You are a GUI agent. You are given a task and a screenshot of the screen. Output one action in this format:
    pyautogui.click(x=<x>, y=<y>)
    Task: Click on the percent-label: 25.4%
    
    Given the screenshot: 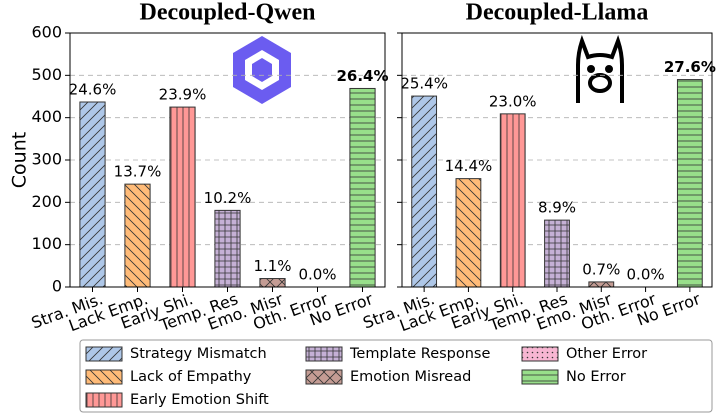 What is the action you would take?
    pyautogui.click(x=424, y=84)
    